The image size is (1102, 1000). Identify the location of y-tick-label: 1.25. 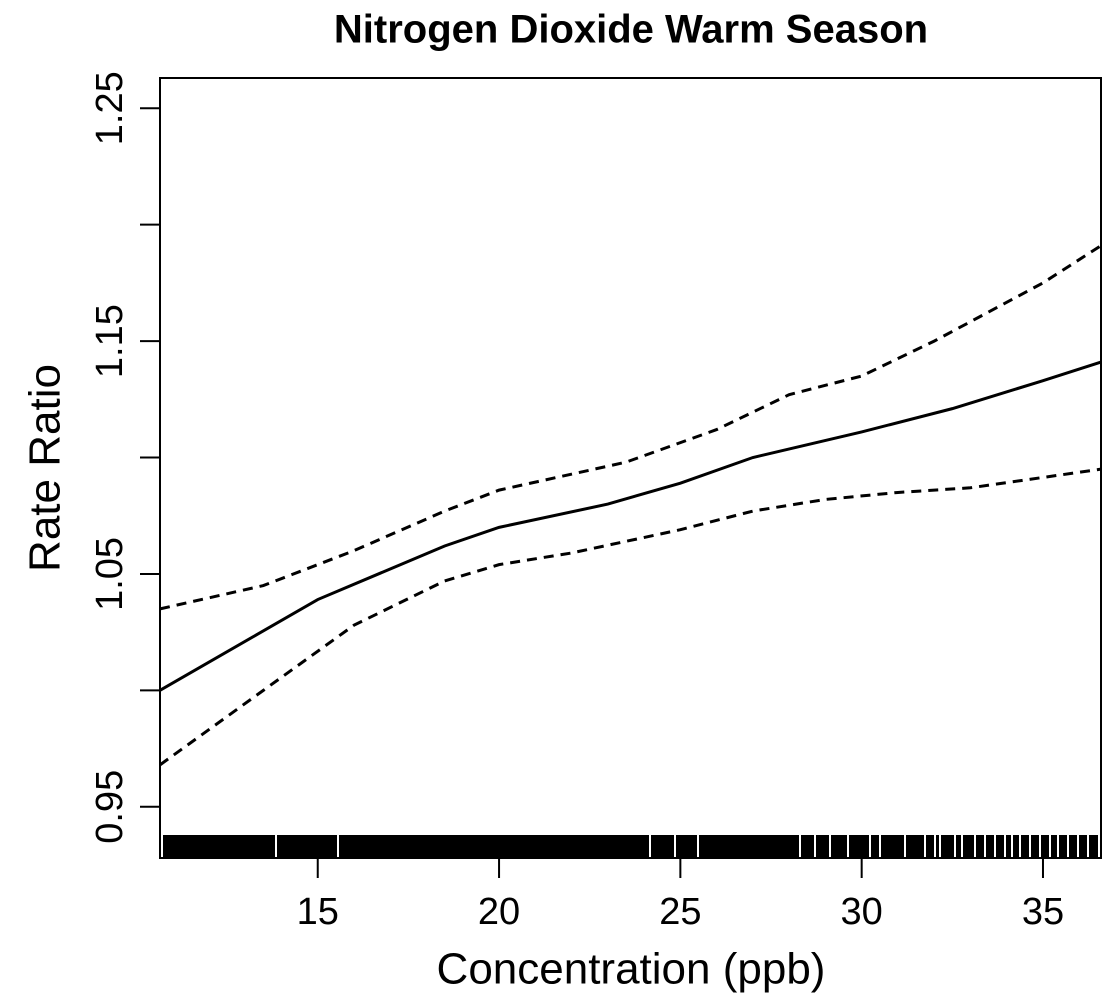
(110, 108).